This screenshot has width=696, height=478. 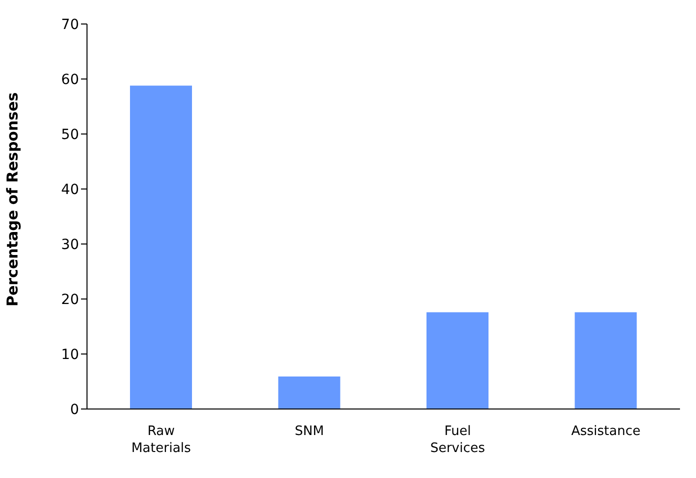 What do you see at coordinates (74, 410) in the screenshot?
I see `y-tick-label: 0` at bounding box center [74, 410].